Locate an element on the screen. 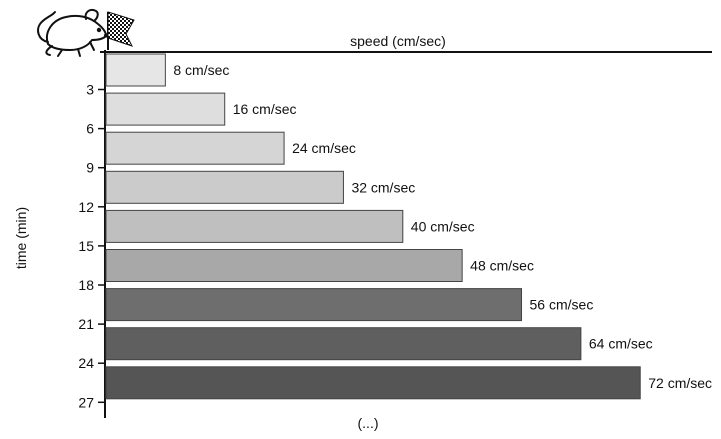 This screenshot has height=439, width=721. ticks-group: 3 6 9 12 15 18 21 24 27 is located at coordinates (91, 246).